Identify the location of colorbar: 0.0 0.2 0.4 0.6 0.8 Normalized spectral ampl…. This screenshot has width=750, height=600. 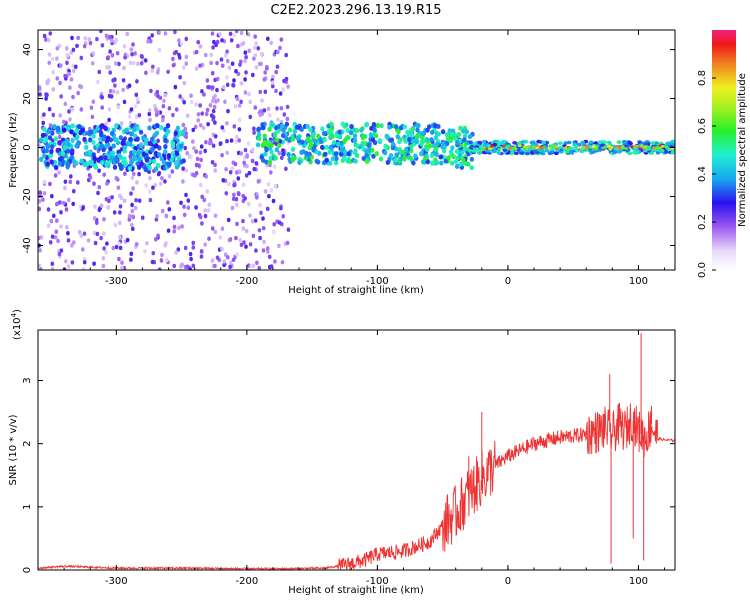
(722, 154).